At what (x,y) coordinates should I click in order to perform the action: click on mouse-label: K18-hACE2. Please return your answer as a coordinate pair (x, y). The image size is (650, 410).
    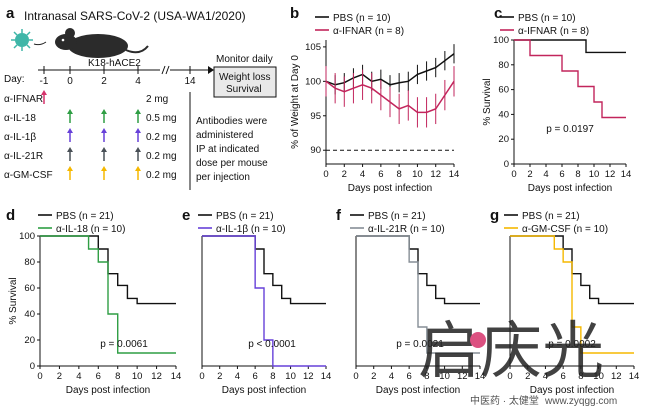
    Looking at the image, I should click on (114, 63).